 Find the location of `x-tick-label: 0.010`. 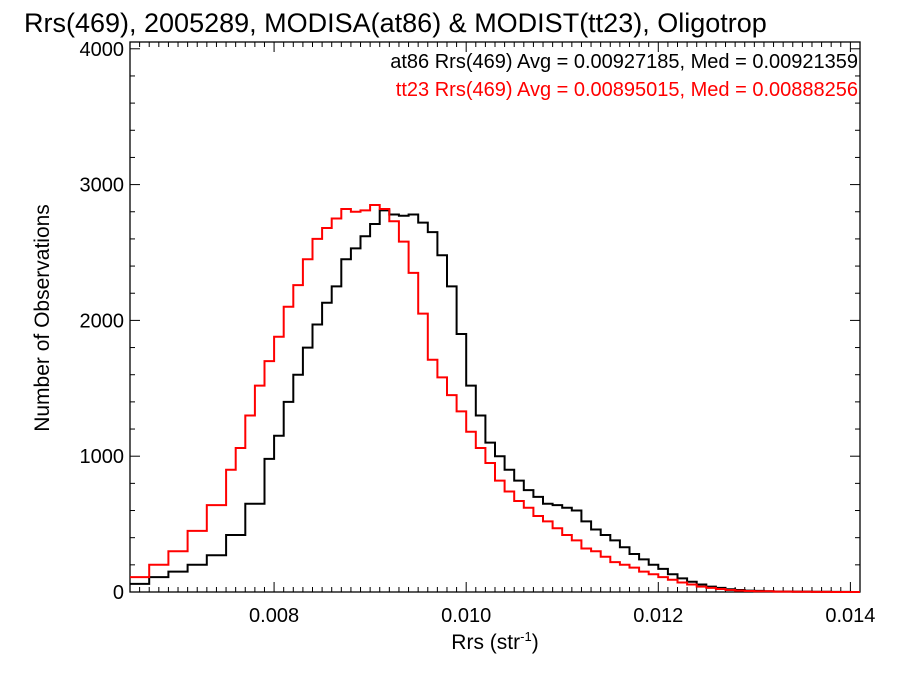

x-tick-label: 0.010 is located at coordinates (466, 616).